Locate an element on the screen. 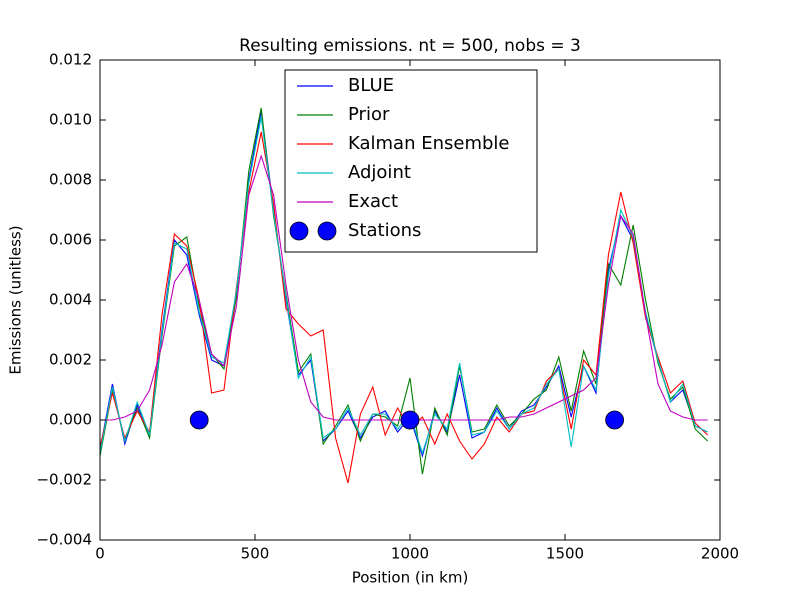 Image resolution: width=800 pixels, height=600 pixels. x-tick-label: 2000 is located at coordinates (720, 554).